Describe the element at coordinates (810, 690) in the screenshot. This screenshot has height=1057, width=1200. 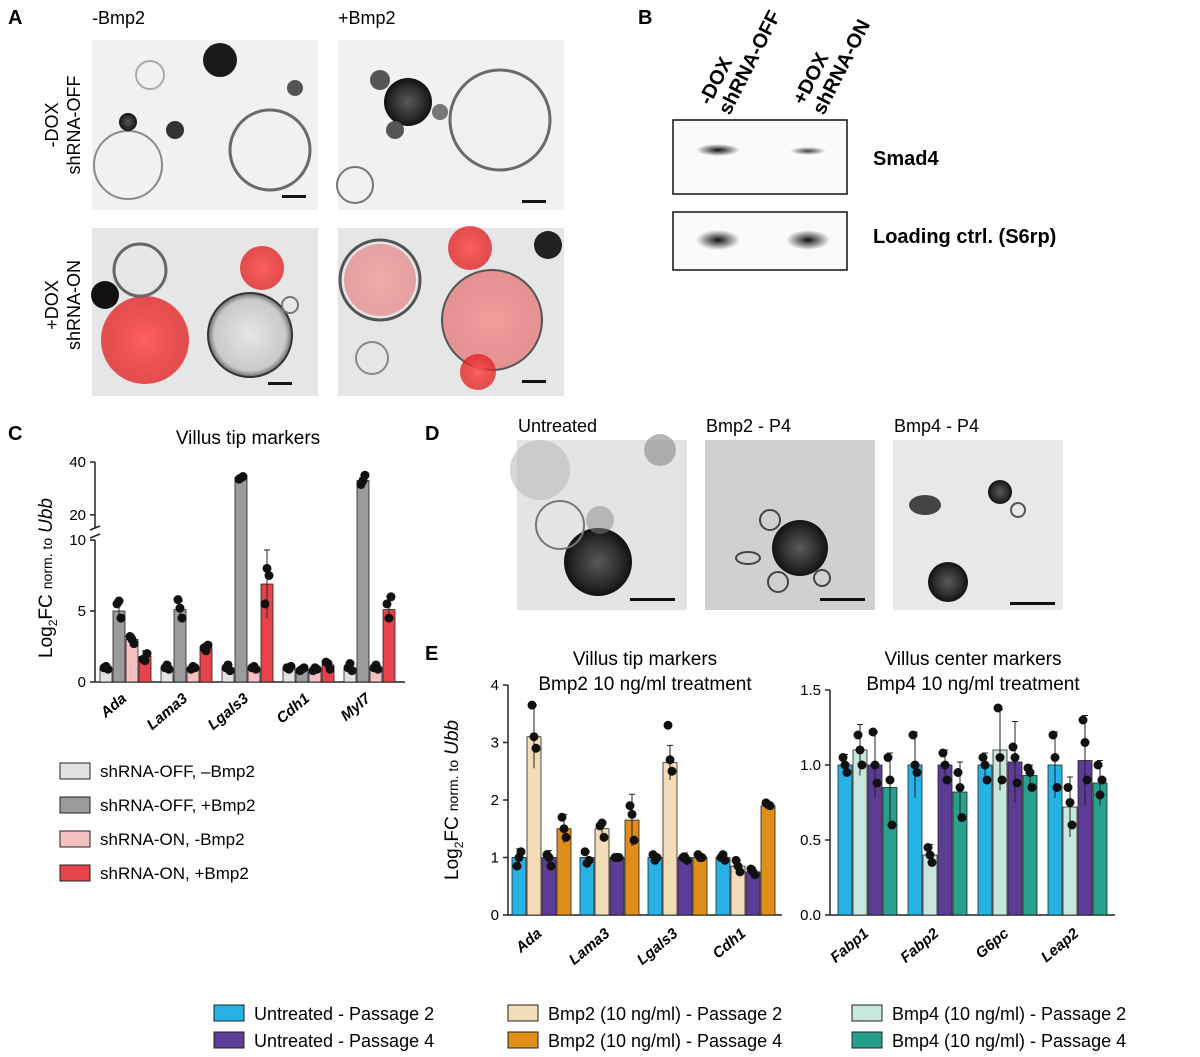
I see `y-tick-label: 1.5` at that location.